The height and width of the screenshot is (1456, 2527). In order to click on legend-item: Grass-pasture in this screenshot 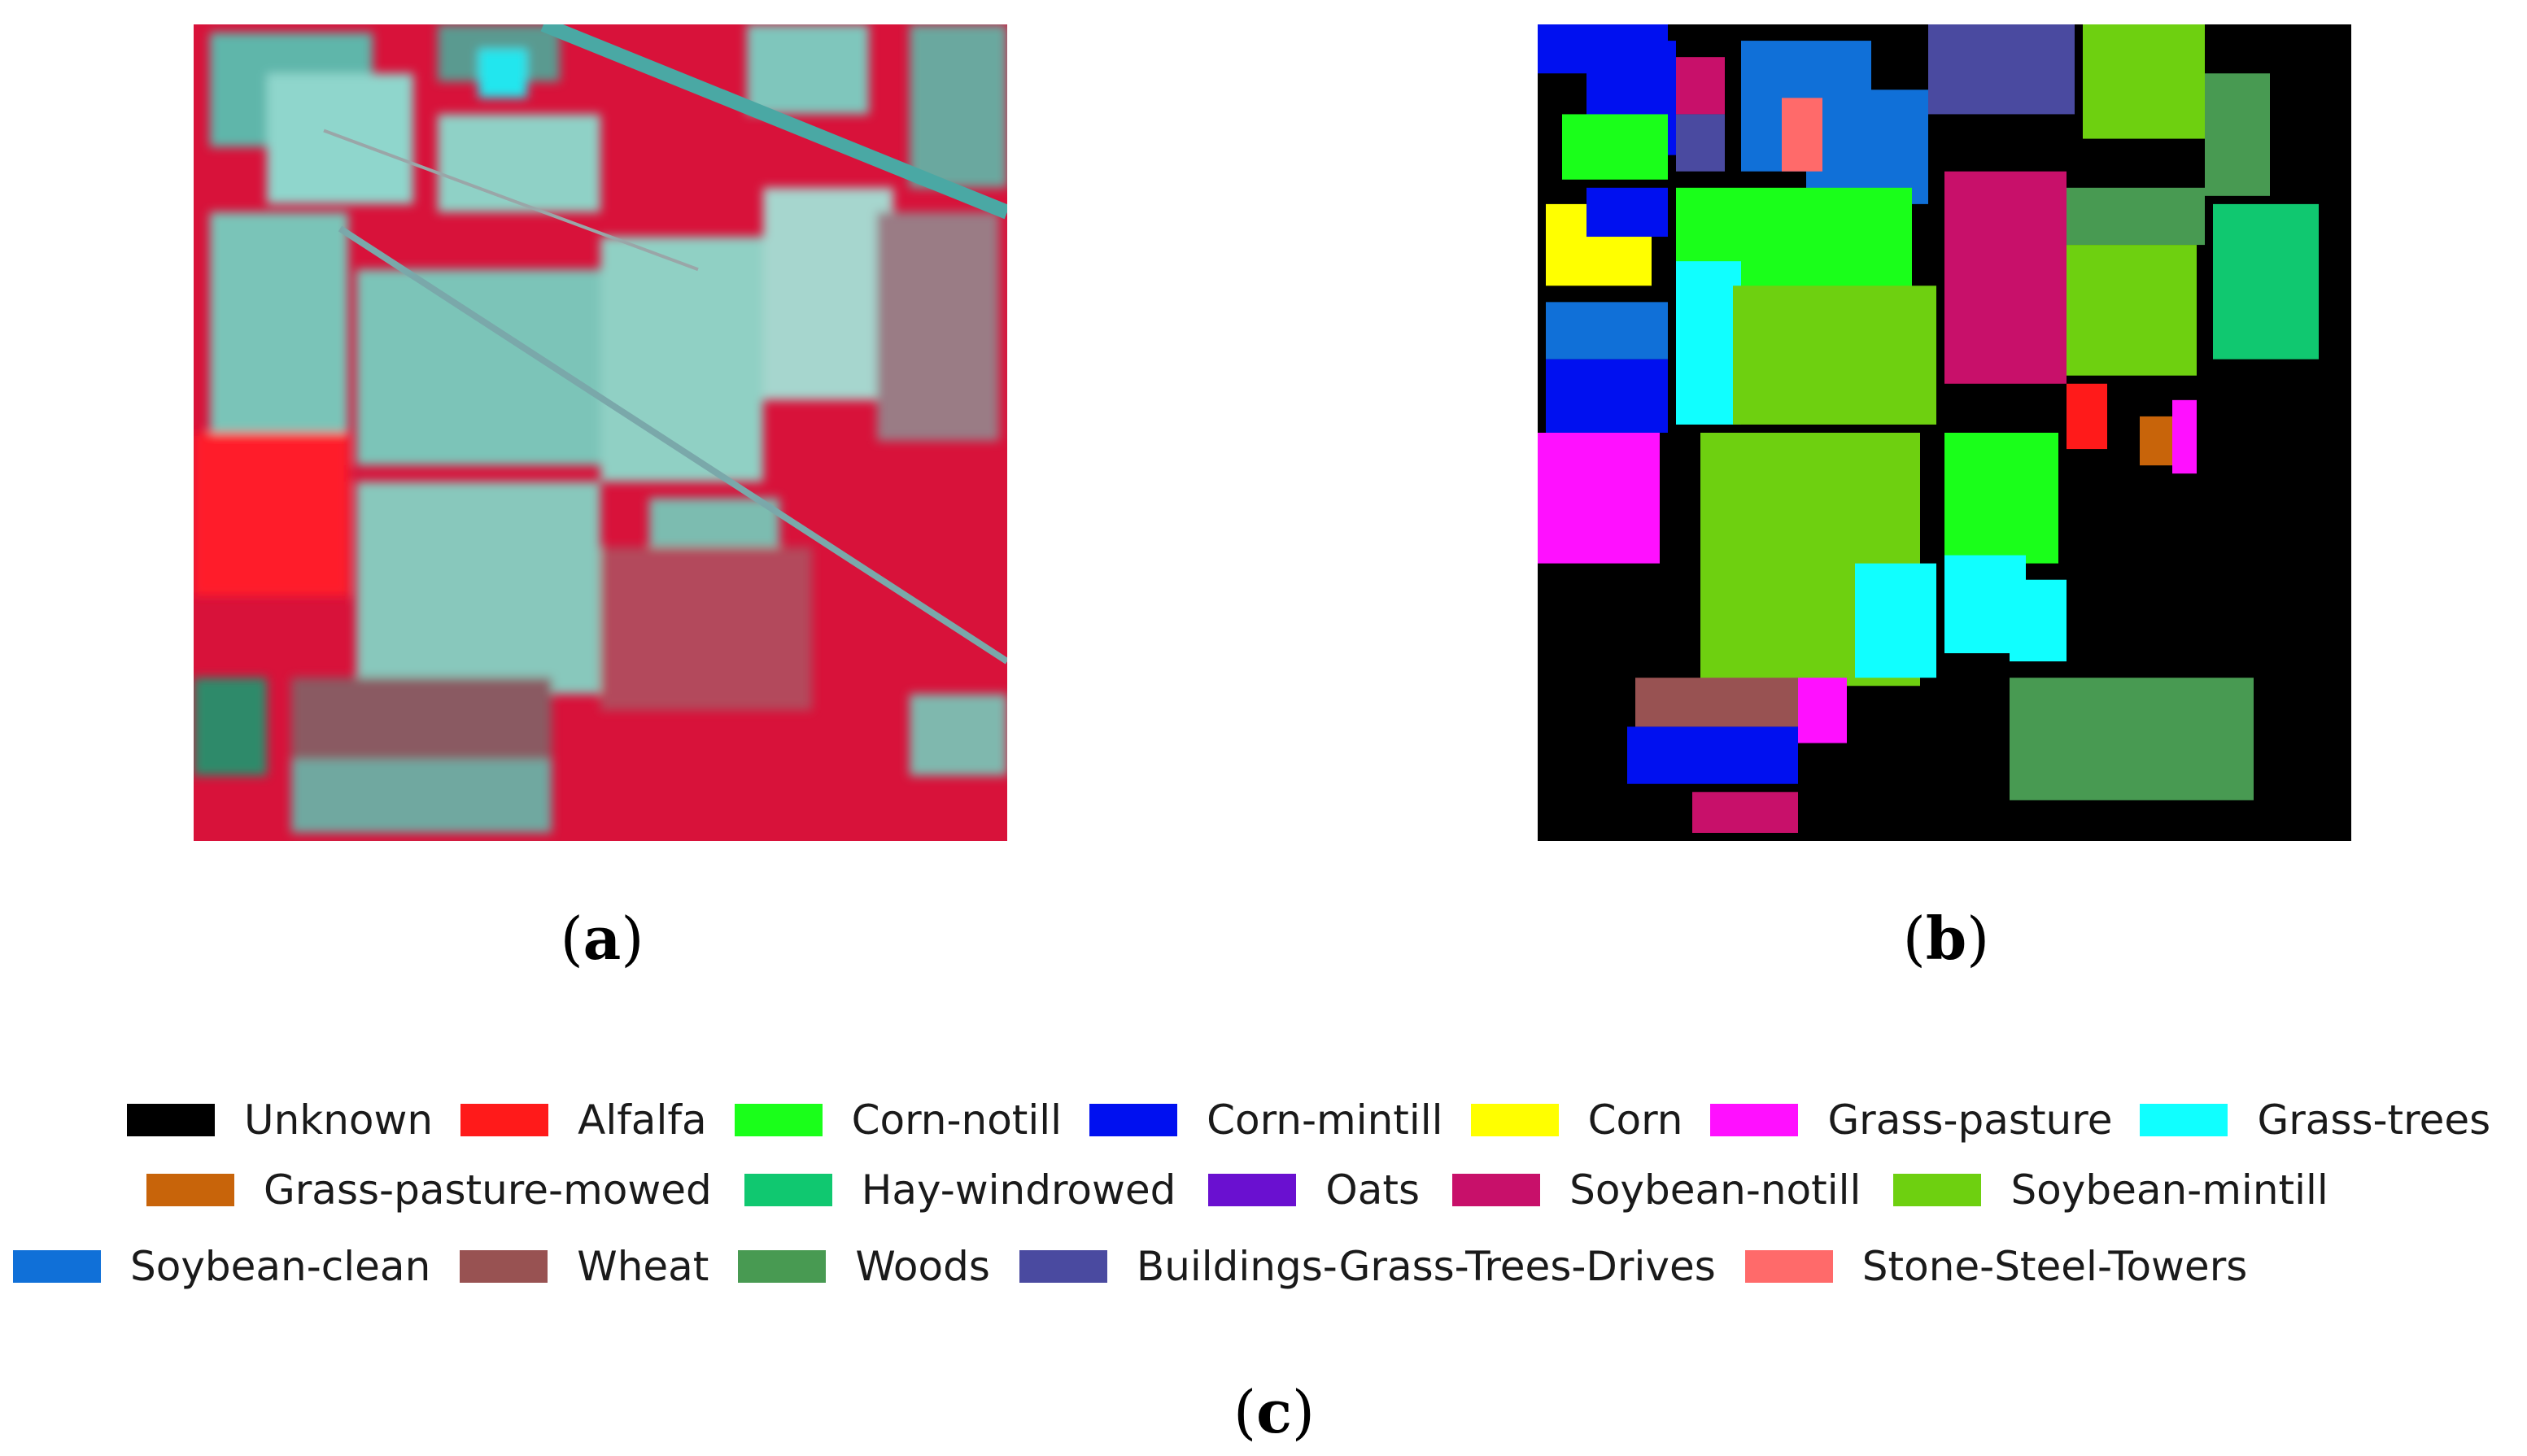, I will do `click(1911, 1120)`.